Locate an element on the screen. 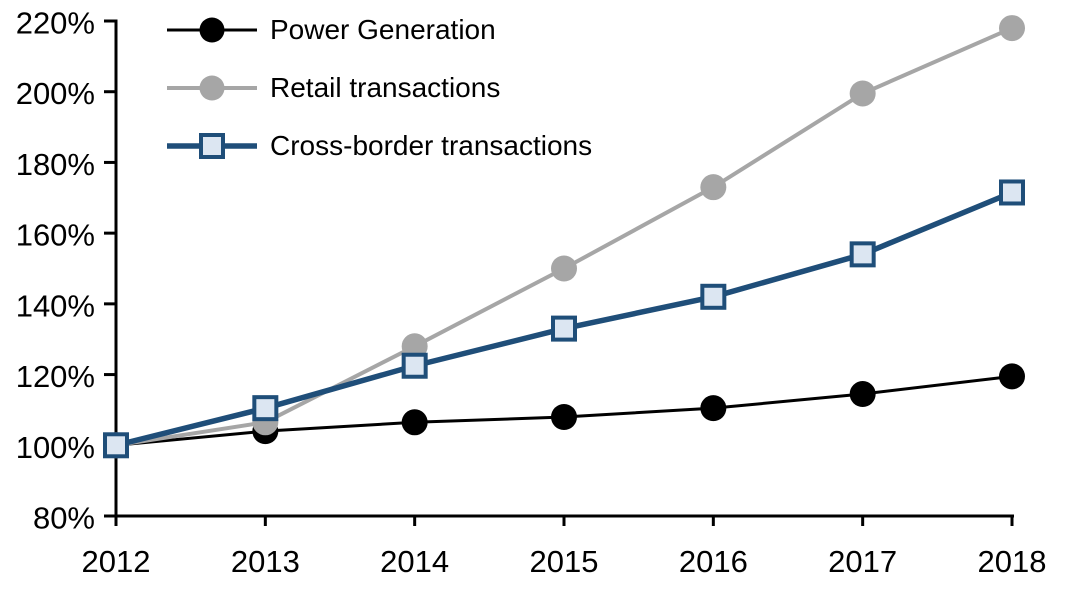 The width and height of the screenshot is (1076, 590). marker-cross-border-transactions-2017 is located at coordinates (862, 254).